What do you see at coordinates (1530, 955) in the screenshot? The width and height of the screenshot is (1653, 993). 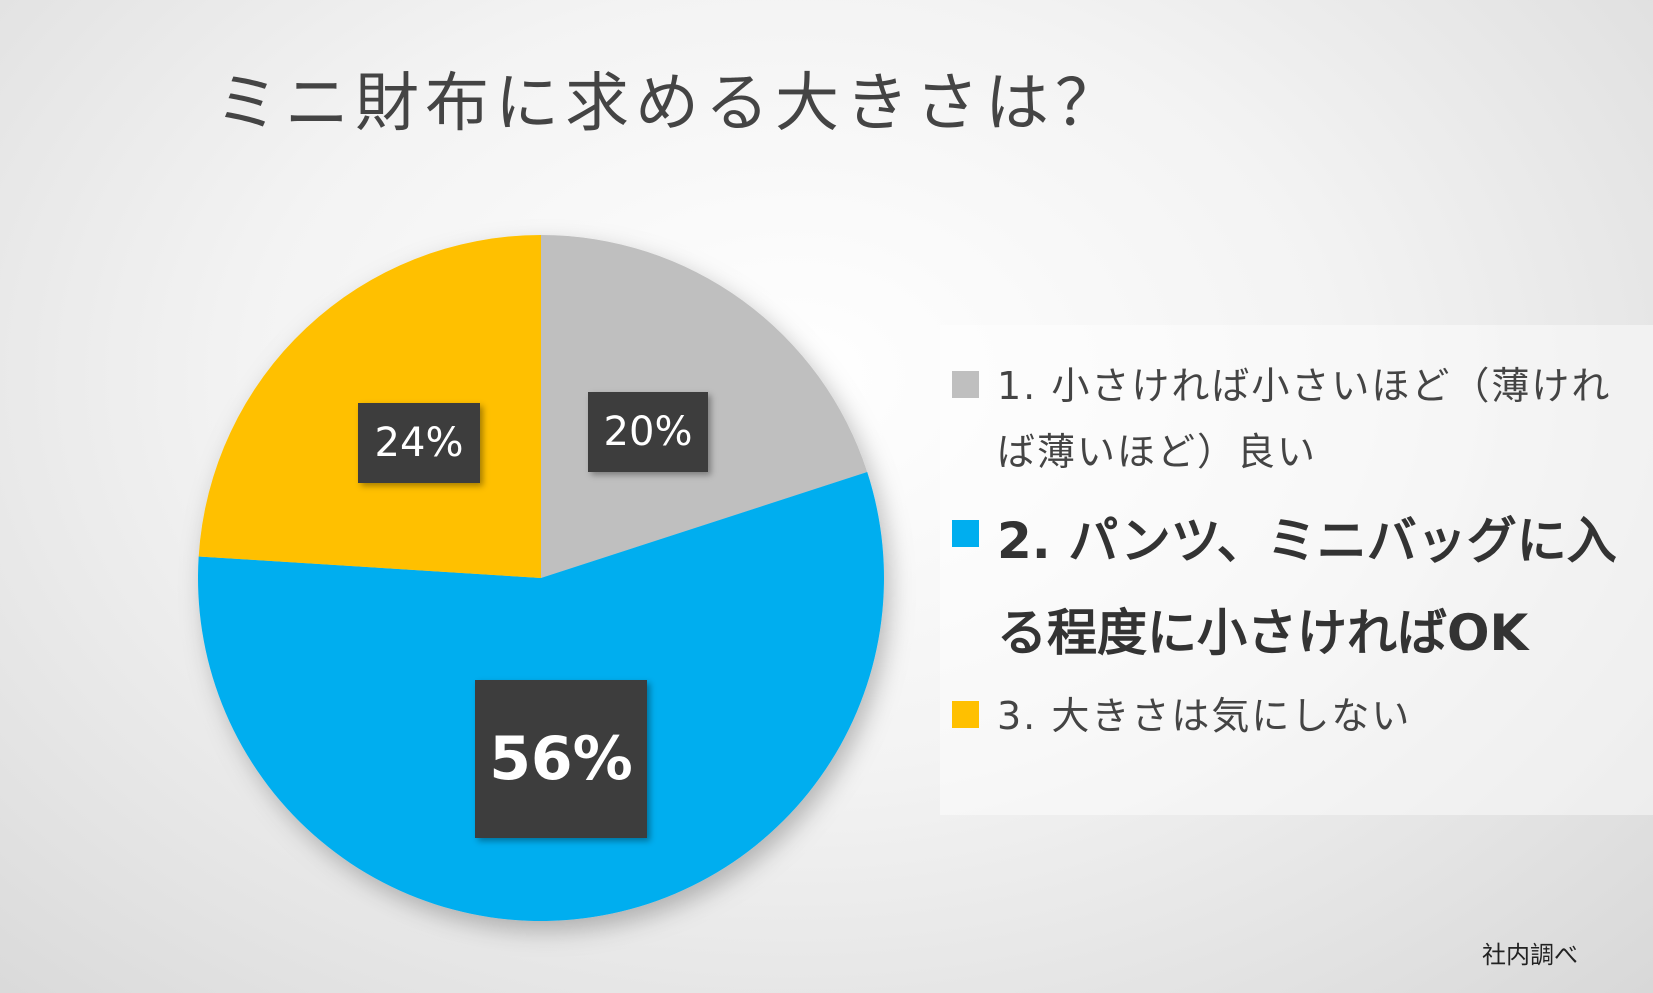 I see `source-note: 社内調べ` at bounding box center [1530, 955].